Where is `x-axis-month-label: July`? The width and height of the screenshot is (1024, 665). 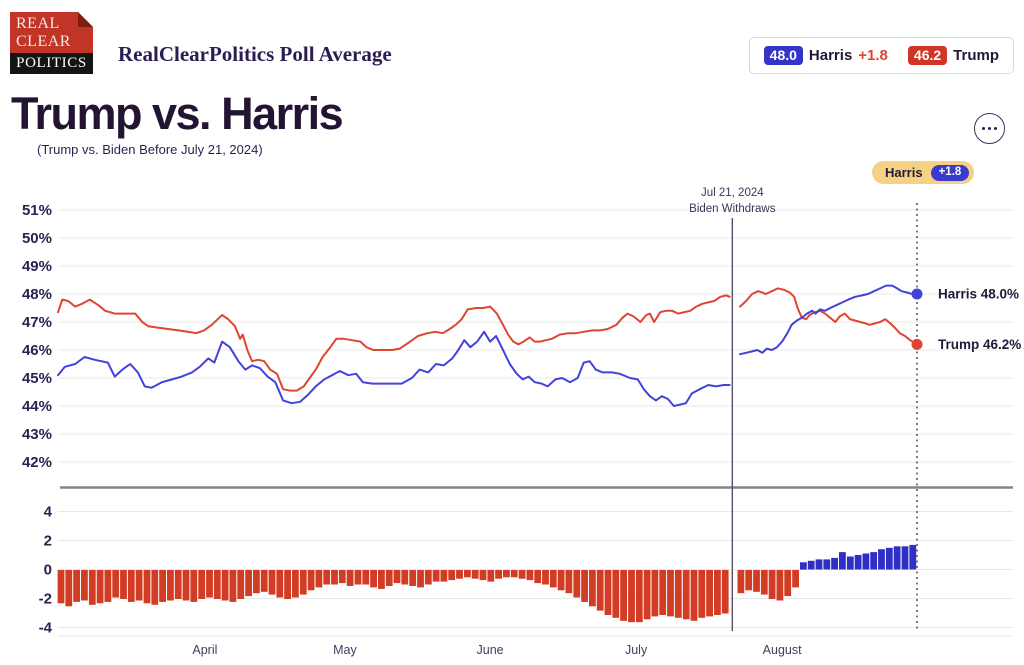
x-axis-month-label: July is located at coordinates (636, 650).